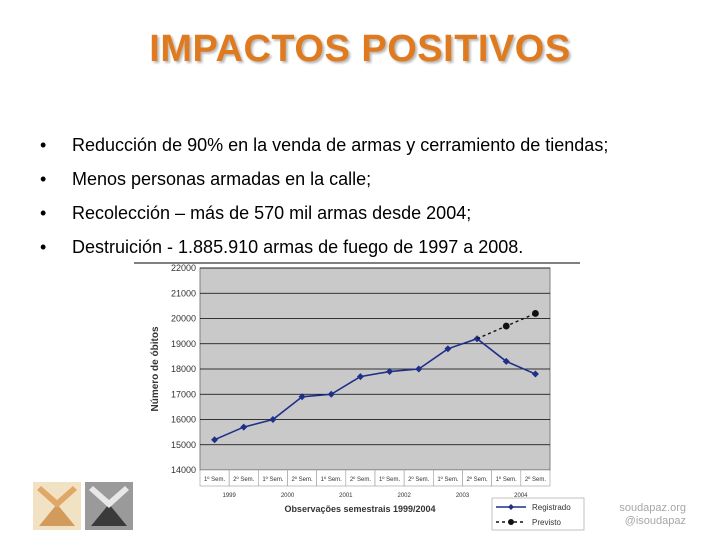  I want to click on year-label: 1999, so click(229, 496).